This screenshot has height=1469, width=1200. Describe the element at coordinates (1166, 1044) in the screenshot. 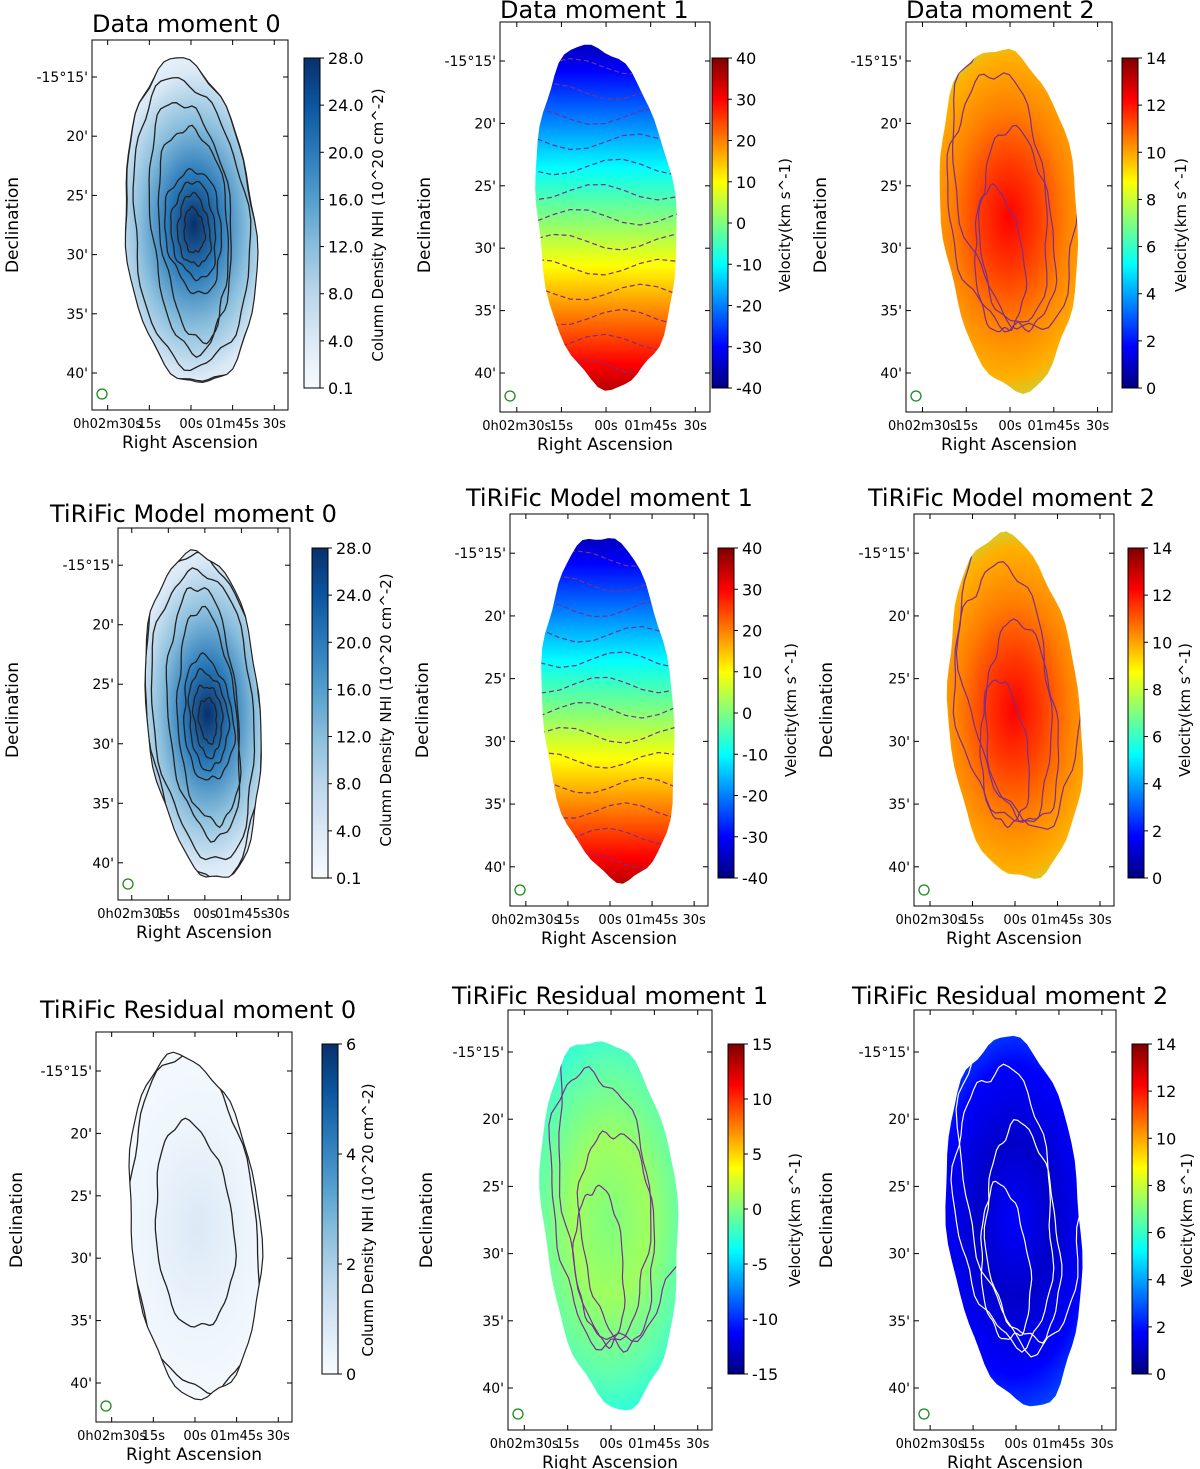

I see `colorbar-tick-label: 14` at that location.